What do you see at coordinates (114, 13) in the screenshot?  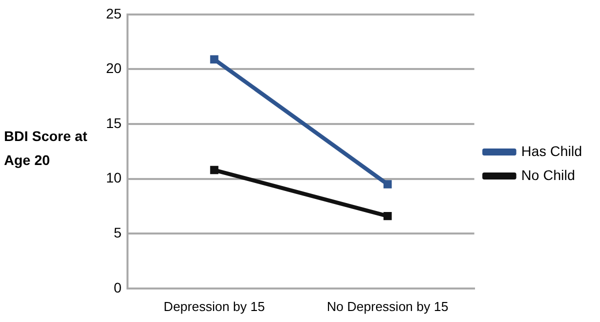 I see `y-tick-label: 25` at bounding box center [114, 13].